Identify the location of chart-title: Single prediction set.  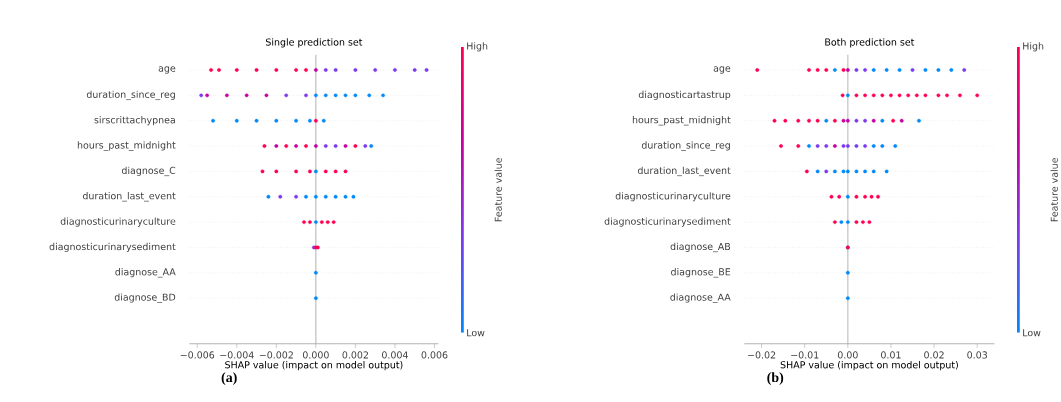
(314, 43).